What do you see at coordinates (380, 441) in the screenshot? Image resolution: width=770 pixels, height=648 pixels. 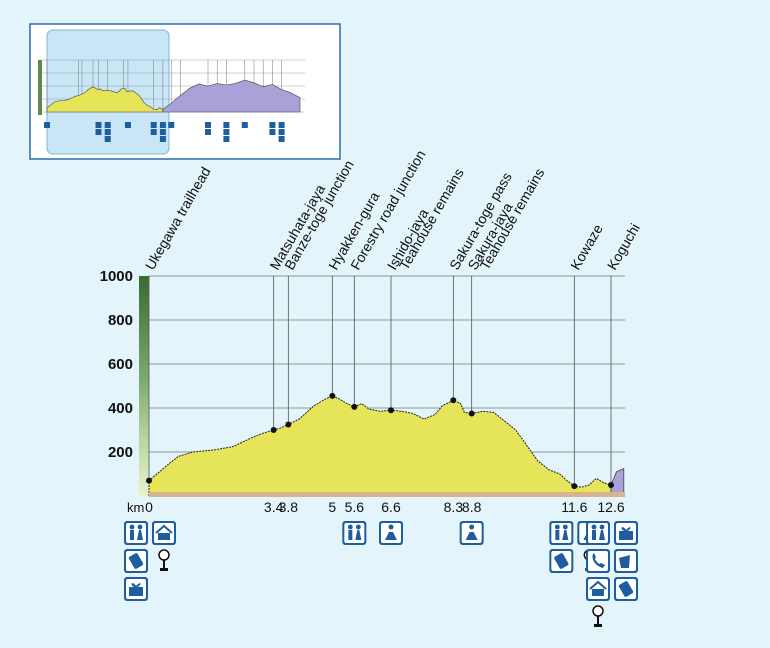 I see `waypoint-markers` at bounding box center [380, 441].